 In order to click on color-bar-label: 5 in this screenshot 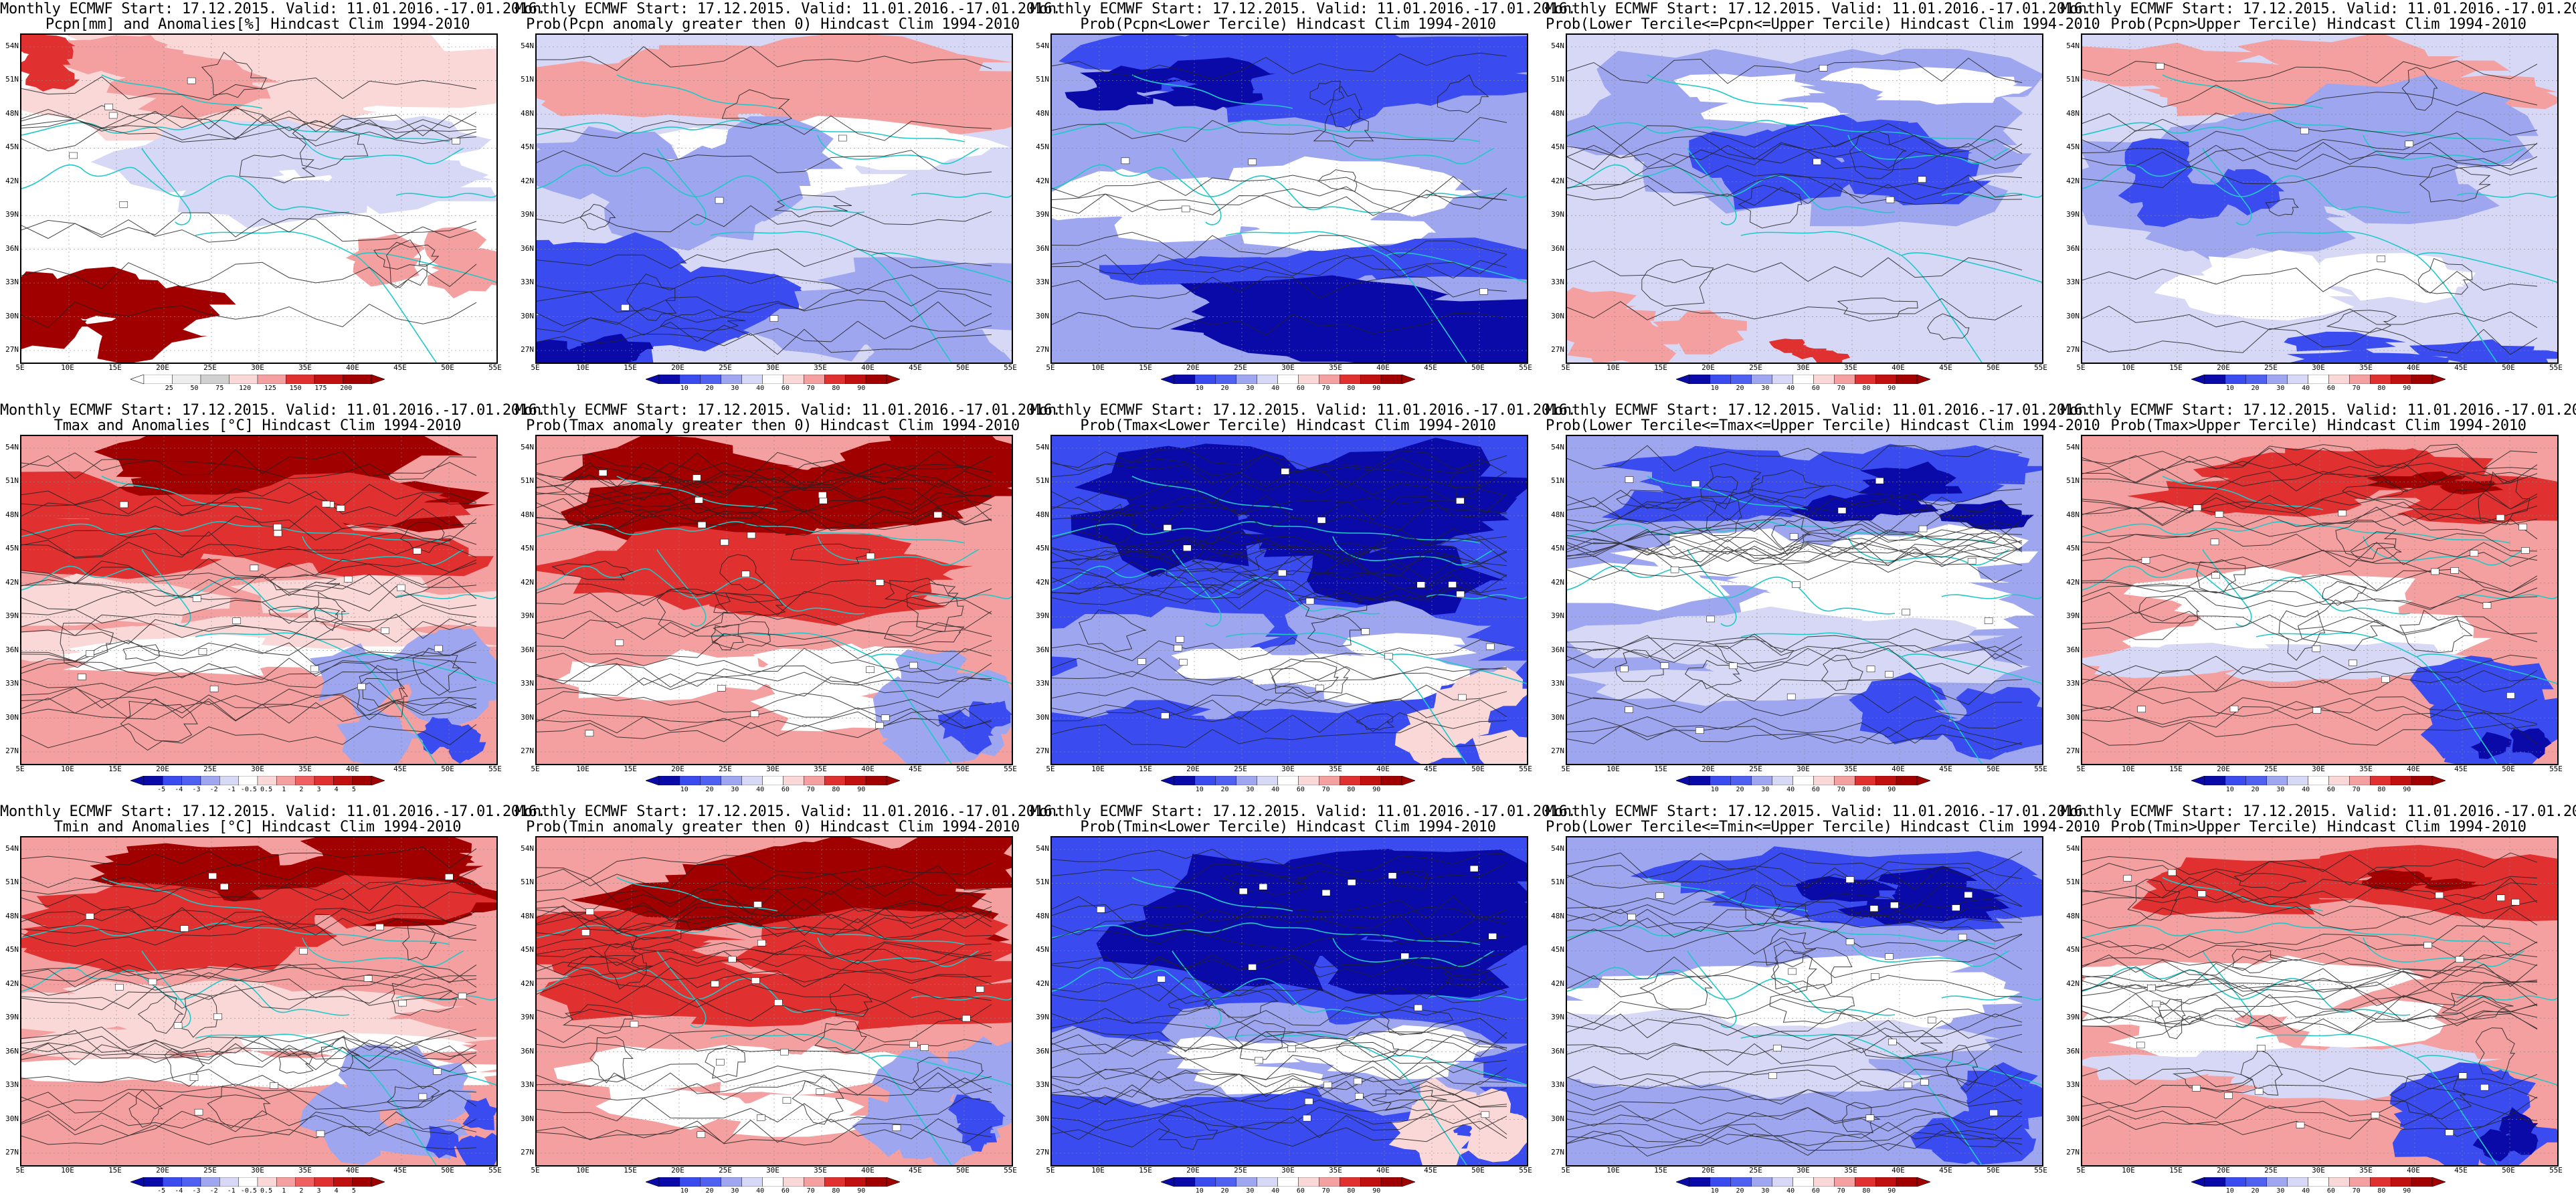, I will do `click(353, 789)`.